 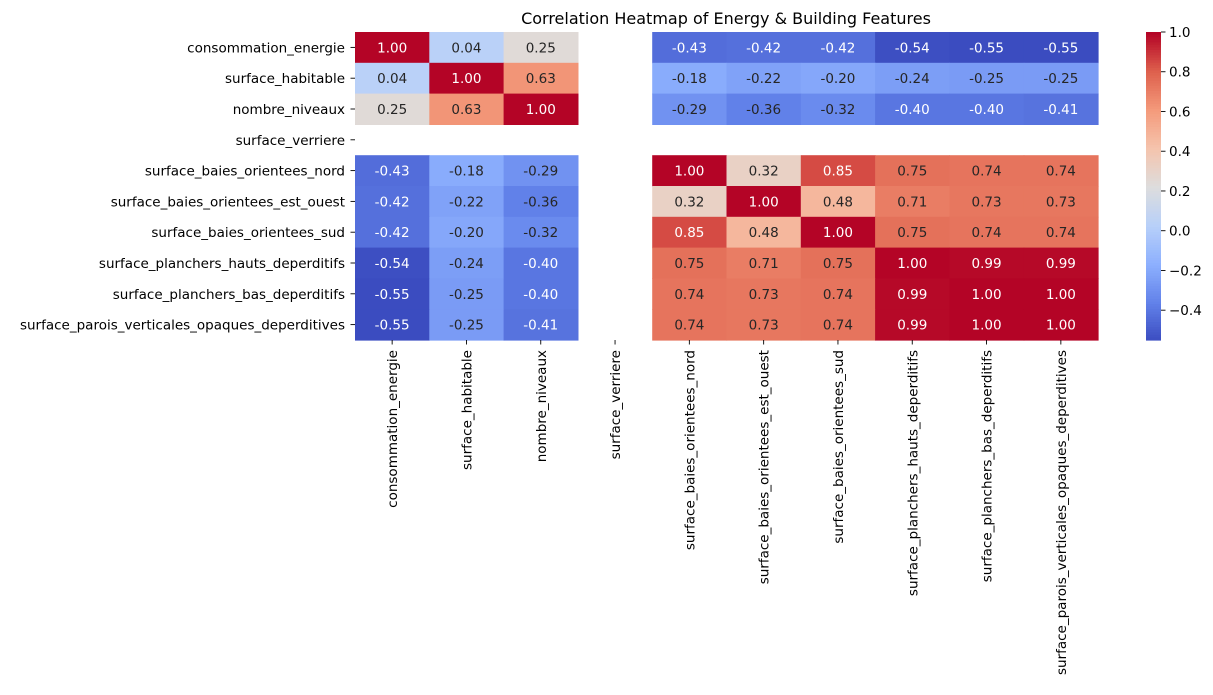 I want to click on column-tick-label: surface_planchers_hauts_deperditifs, so click(x=913, y=473).